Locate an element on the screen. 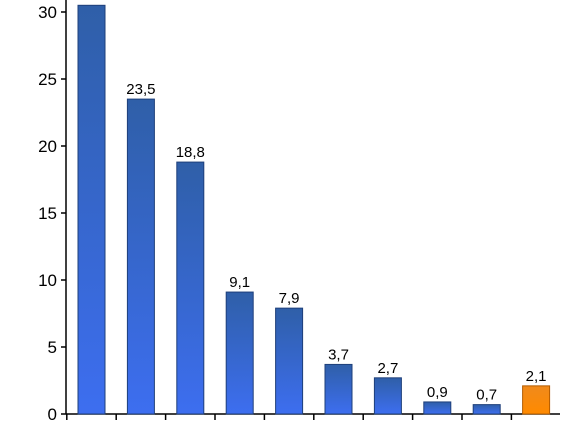 The height and width of the screenshot is (432, 576). bar-data-label: 9,1 is located at coordinates (239, 282).